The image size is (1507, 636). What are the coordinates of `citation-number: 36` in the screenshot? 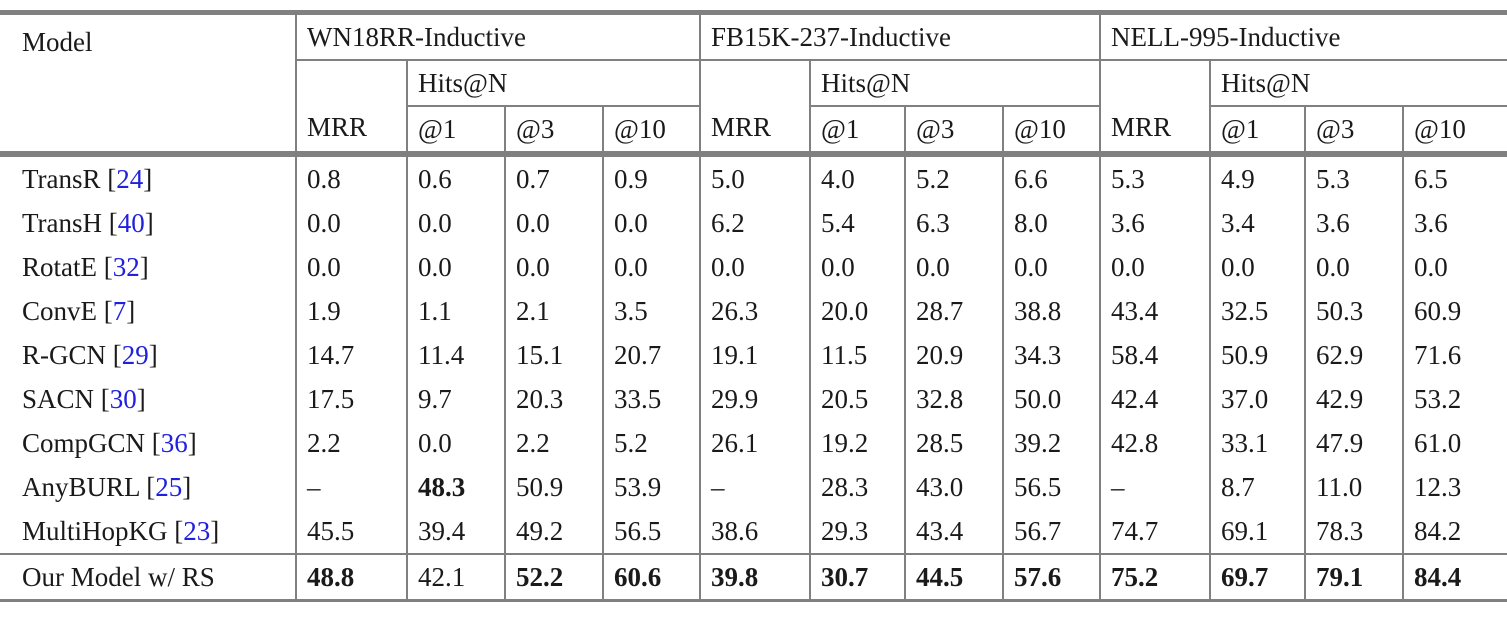 It's located at (174, 443).